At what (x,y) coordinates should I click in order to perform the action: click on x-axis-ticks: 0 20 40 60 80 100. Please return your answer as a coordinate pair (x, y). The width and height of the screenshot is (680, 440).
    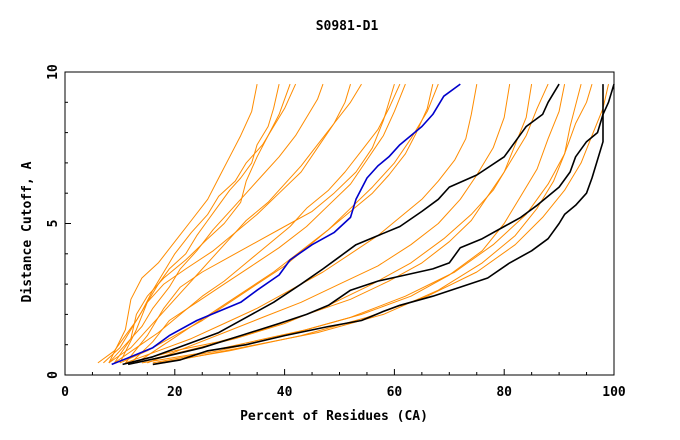
    Looking at the image, I should click on (343, 384).